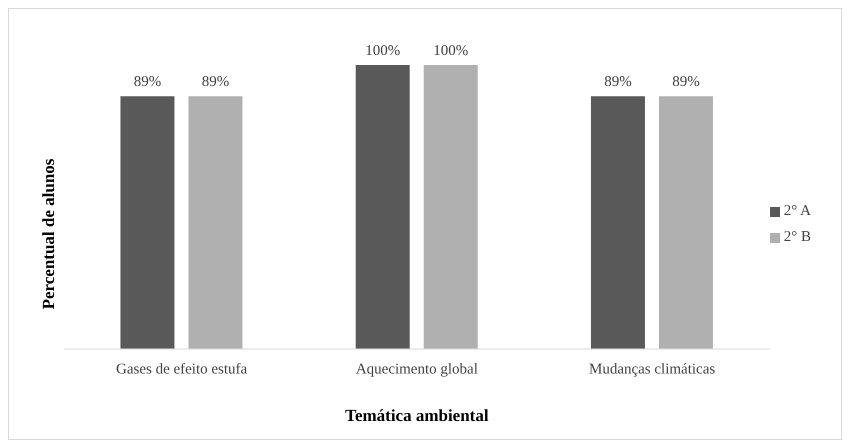  What do you see at coordinates (652, 370) in the screenshot?
I see `x-tick-label: Mudanças climáticas` at bounding box center [652, 370].